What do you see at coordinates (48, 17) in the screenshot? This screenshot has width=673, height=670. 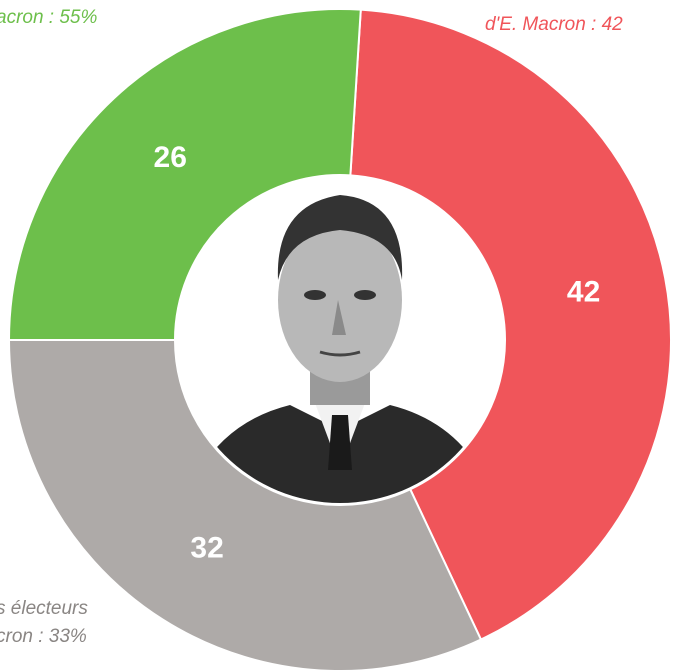 I see `annotation: acron : 55%` at bounding box center [48, 17].